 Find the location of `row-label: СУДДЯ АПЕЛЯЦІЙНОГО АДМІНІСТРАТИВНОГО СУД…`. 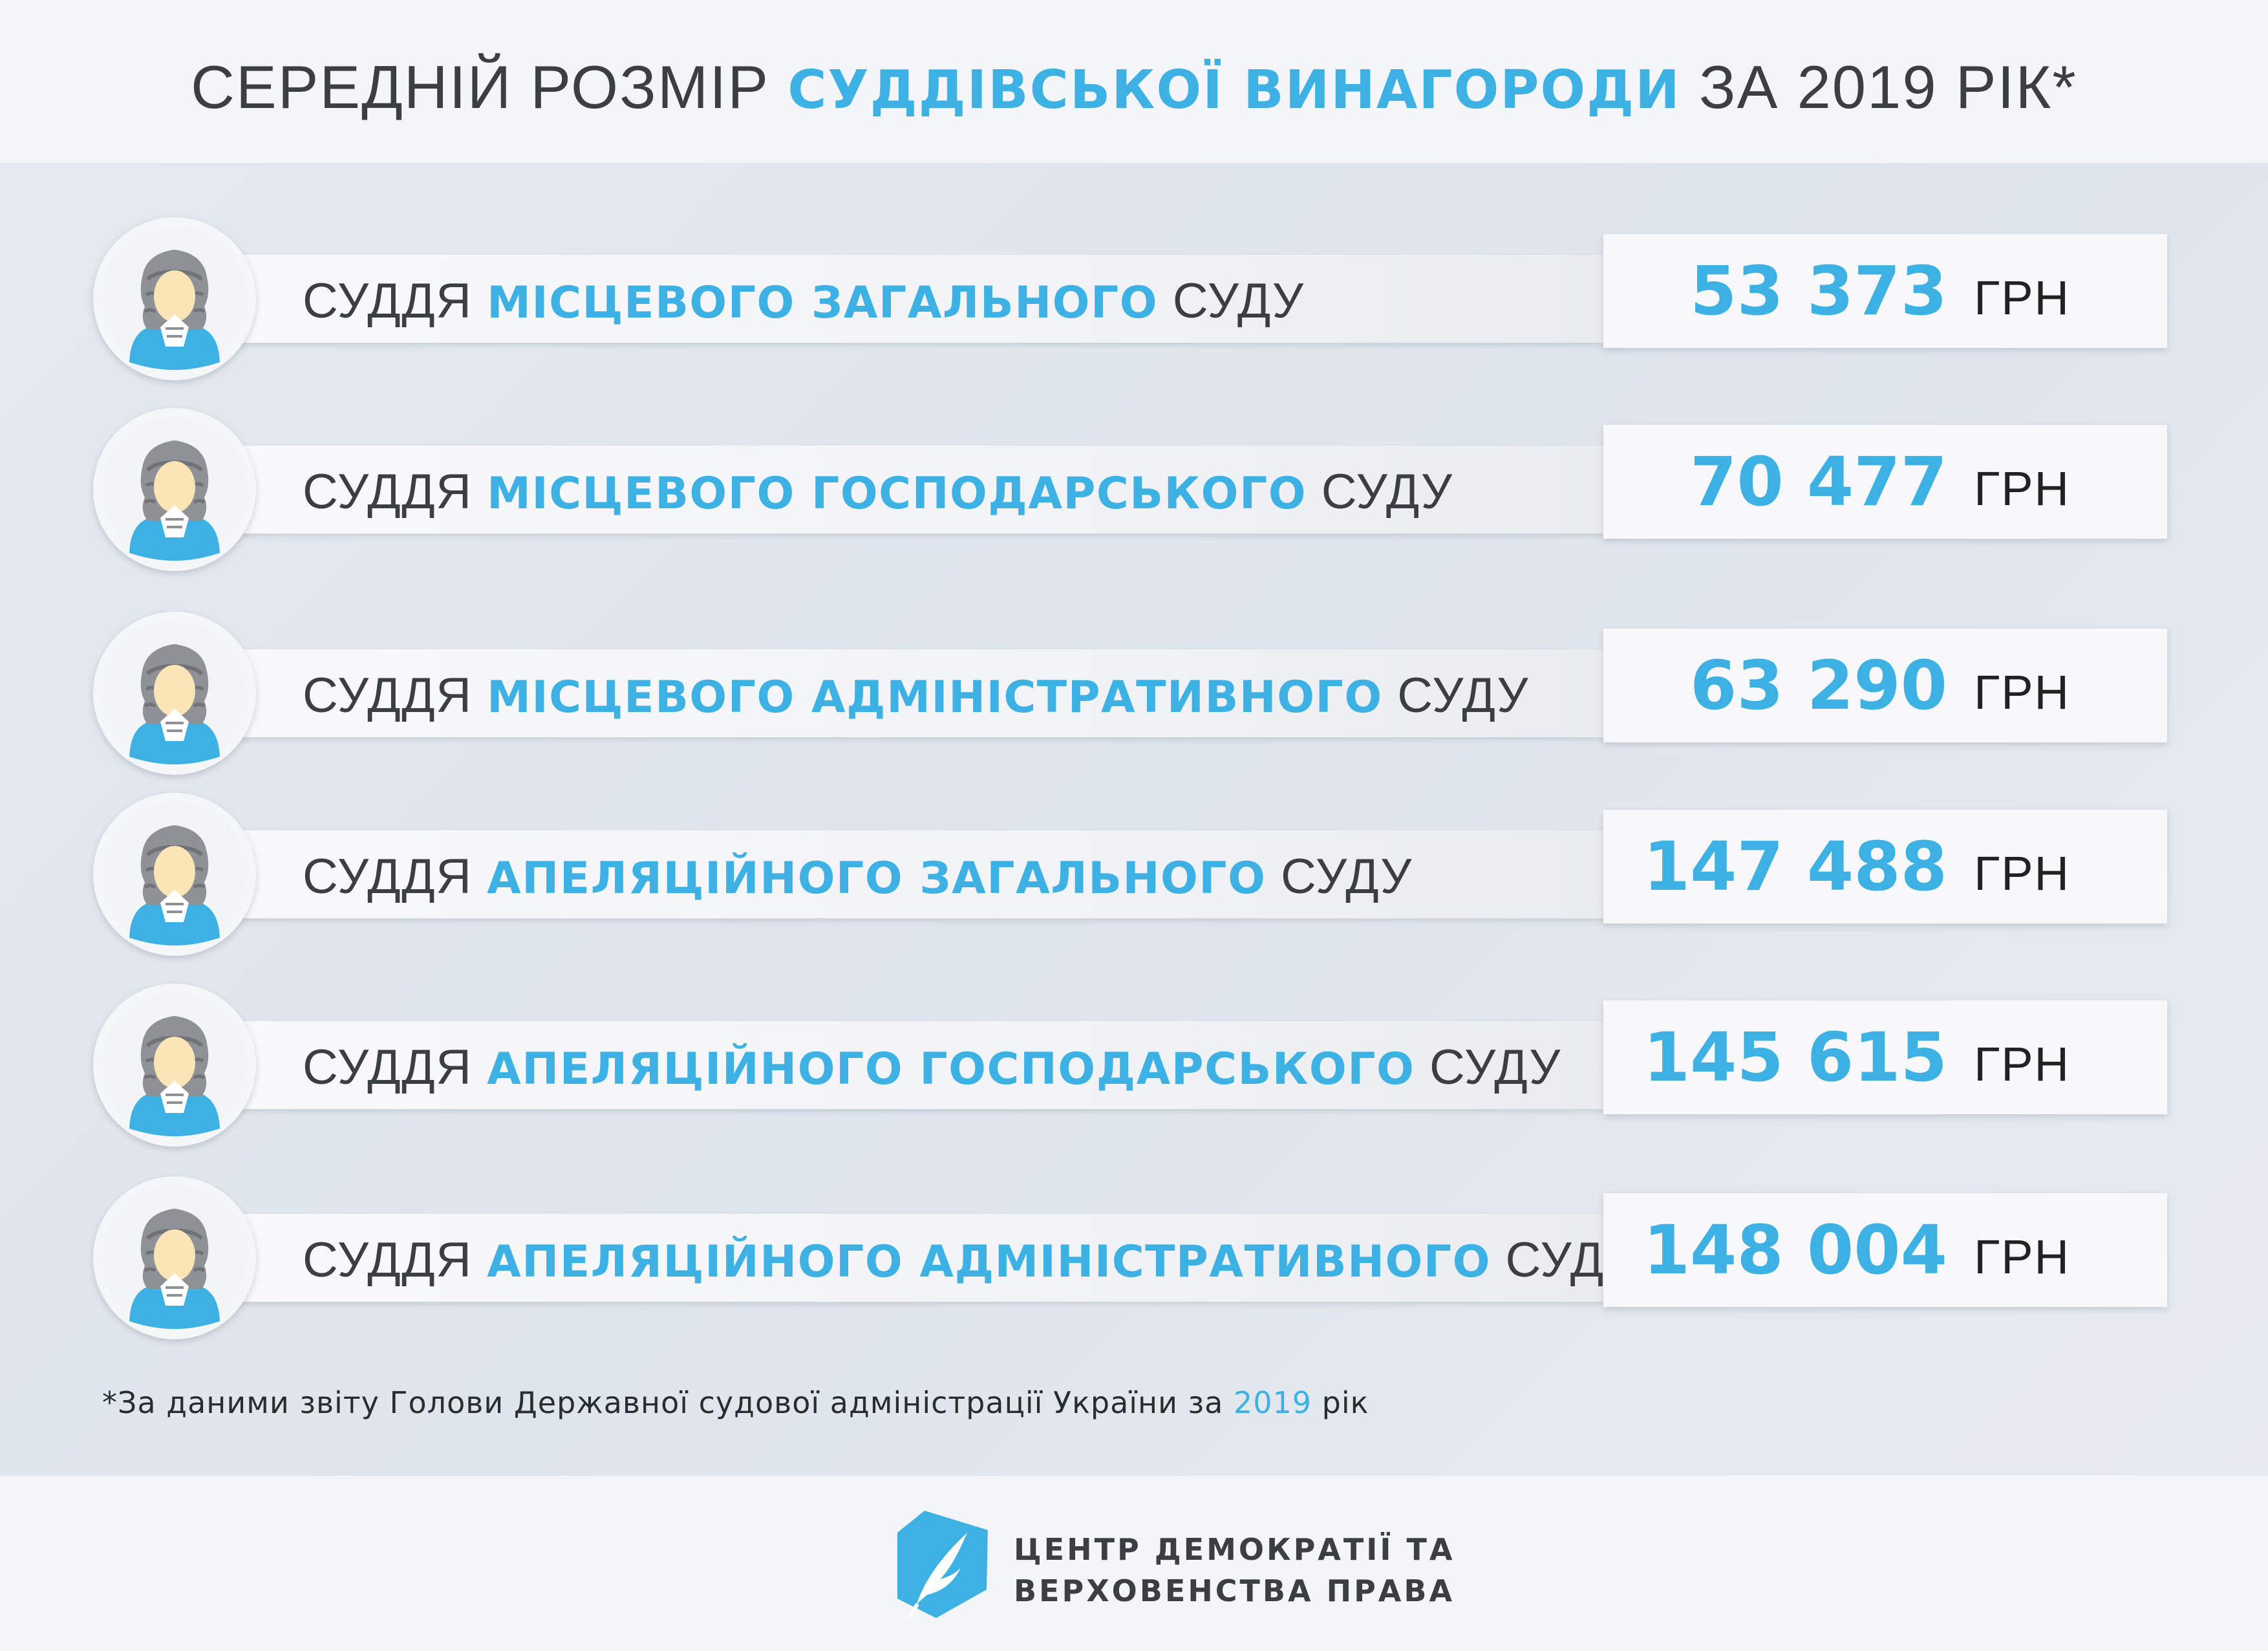

row-label: СУДДЯ АПЕЛЯЦІЙНОГО АДМІНІСТРАТИВНОГО СУД… is located at coordinates (970, 1260).